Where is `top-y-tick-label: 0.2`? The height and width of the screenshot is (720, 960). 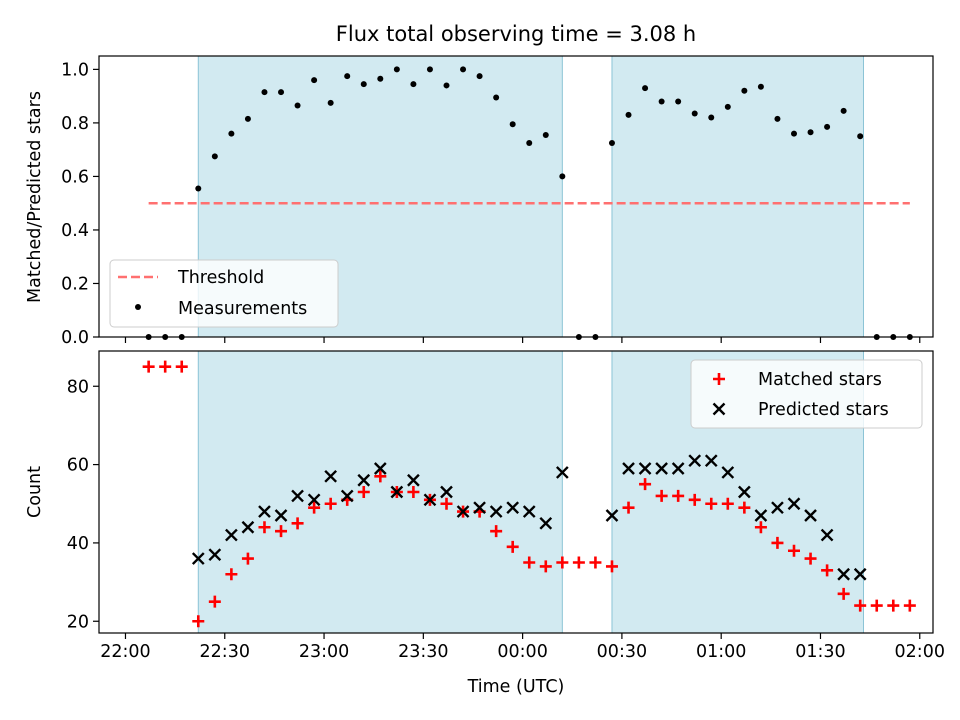 top-y-tick-label: 0.2 is located at coordinates (75, 284).